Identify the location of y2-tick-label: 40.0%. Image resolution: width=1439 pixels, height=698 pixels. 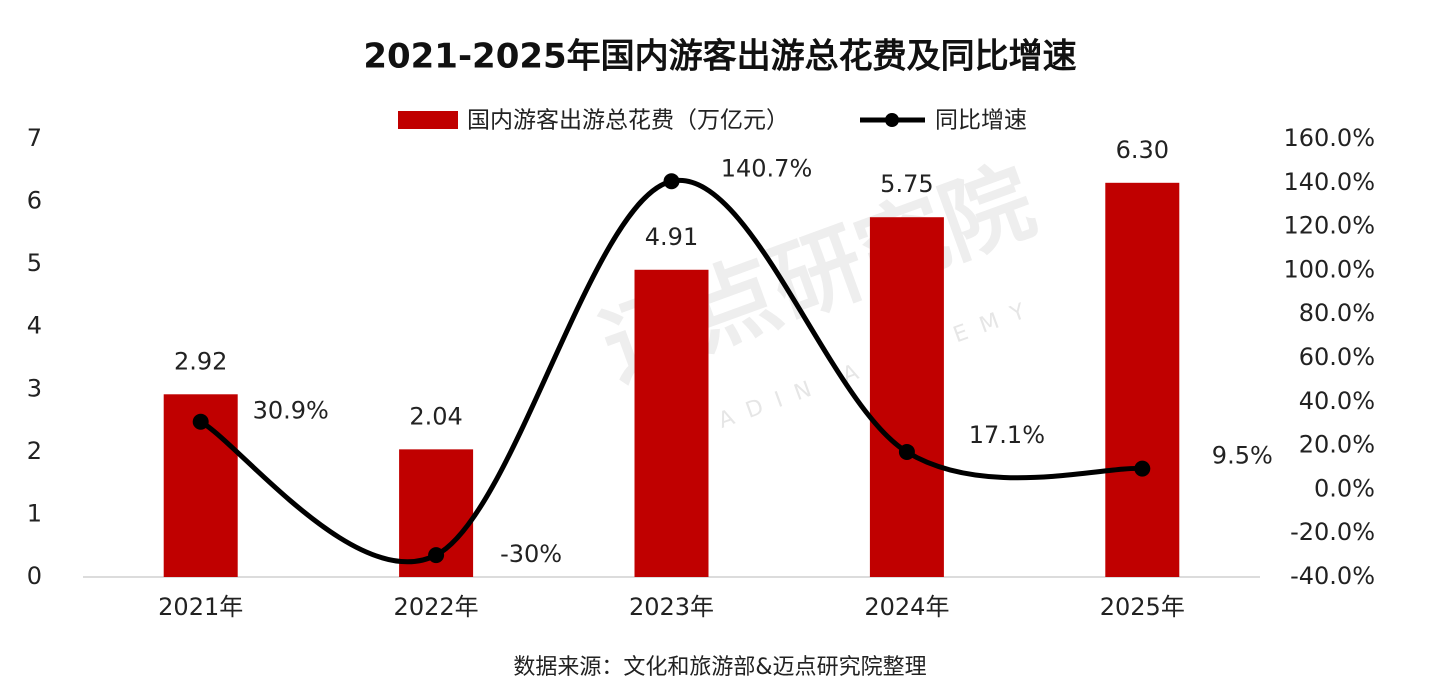
(1337, 401).